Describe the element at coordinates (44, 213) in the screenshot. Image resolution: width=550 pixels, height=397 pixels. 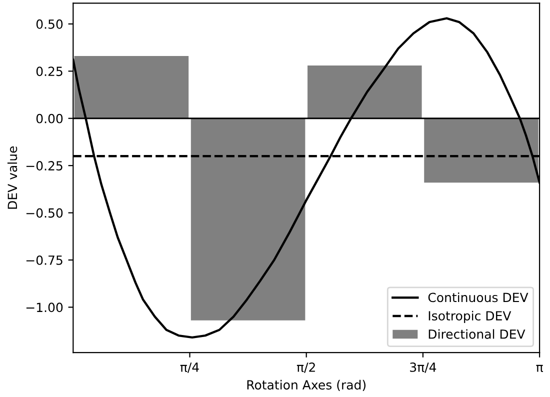
I see `y-tick-label: −0.50` at that location.